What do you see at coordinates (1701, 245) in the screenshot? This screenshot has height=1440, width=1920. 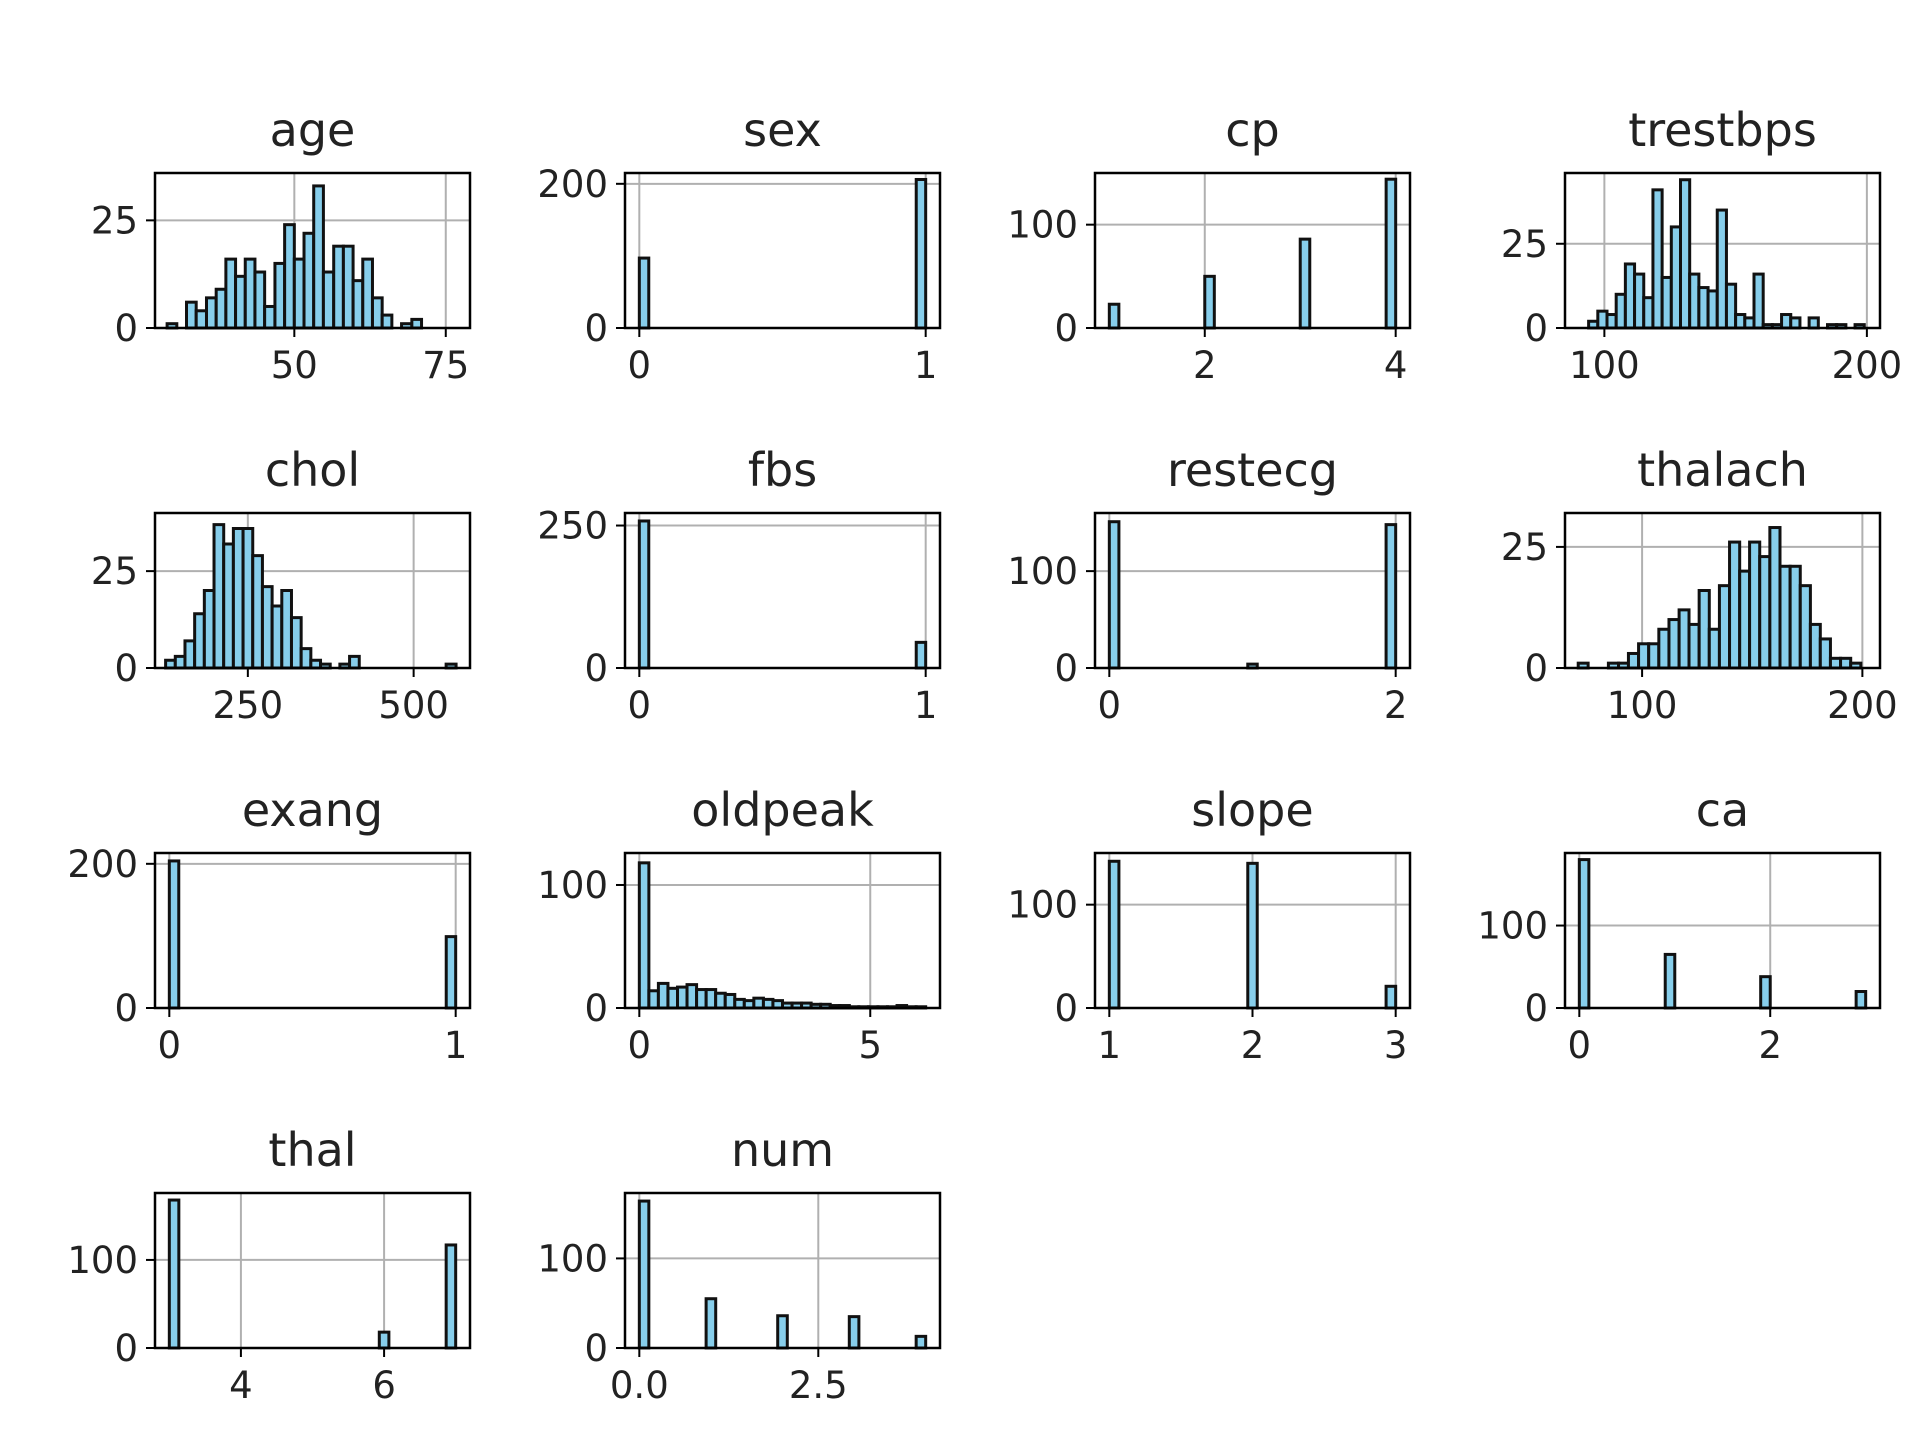 I see `histogram-panel-trestbps: 100 200 0 25 trestbps` at bounding box center [1701, 245].